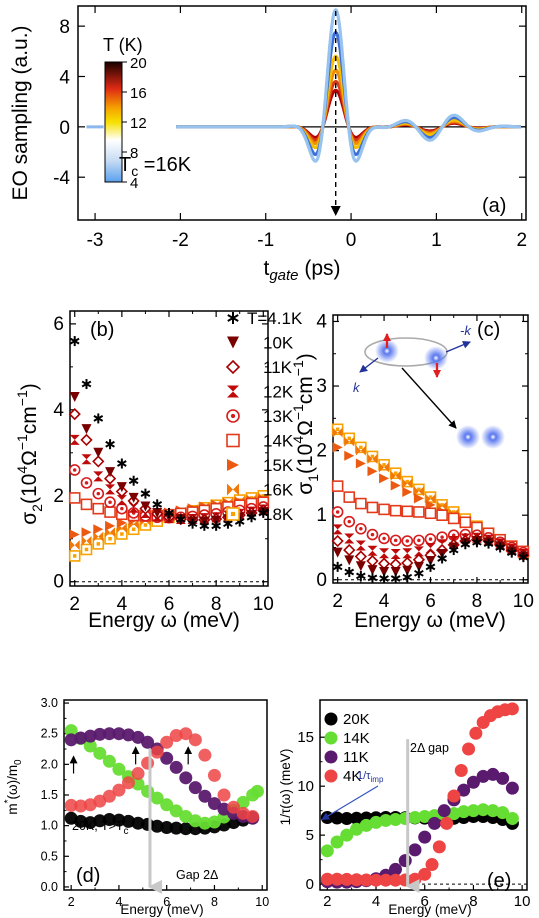 This screenshot has width=539, height=918. I want to click on panel-e-legend: 20K 14K 11K 4K, so click(347, 748).